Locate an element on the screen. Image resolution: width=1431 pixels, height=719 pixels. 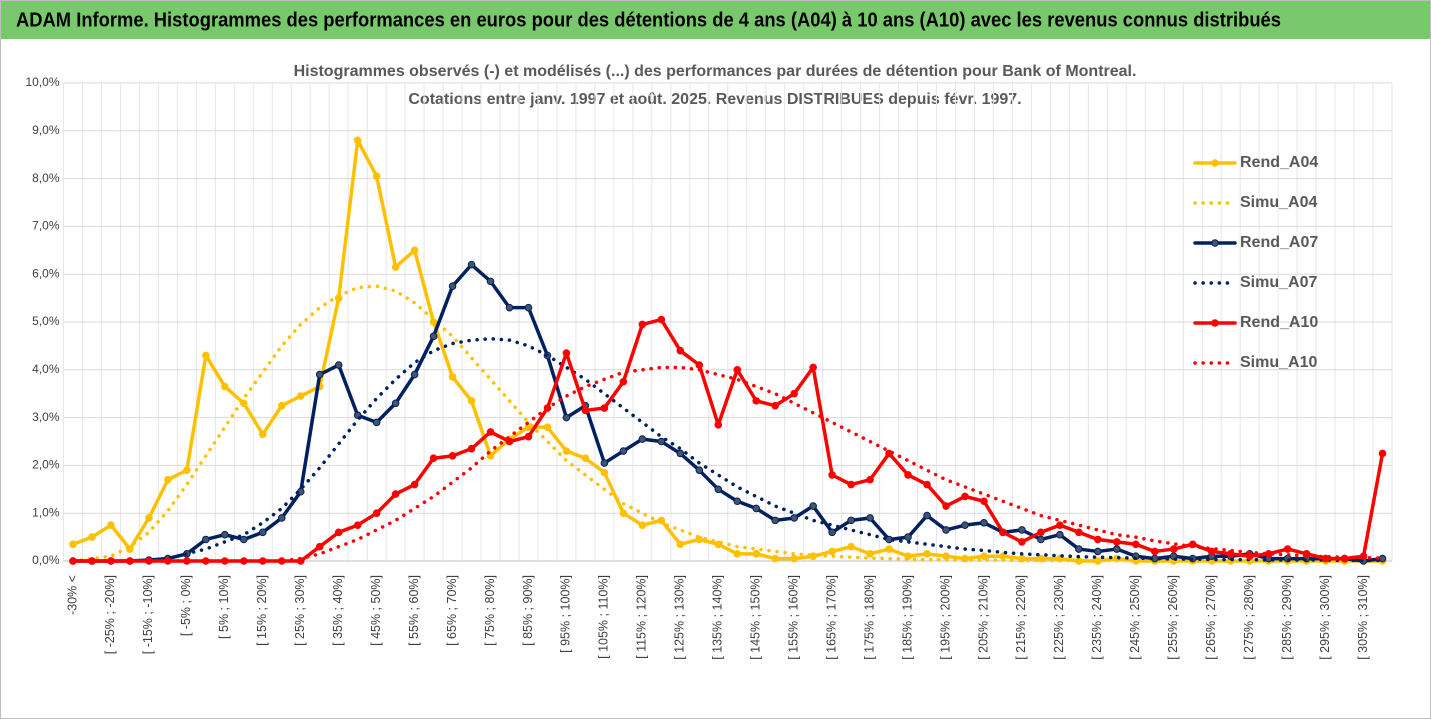
x-tick-label: [ 175% ; 180%] is located at coordinates (869, 617).